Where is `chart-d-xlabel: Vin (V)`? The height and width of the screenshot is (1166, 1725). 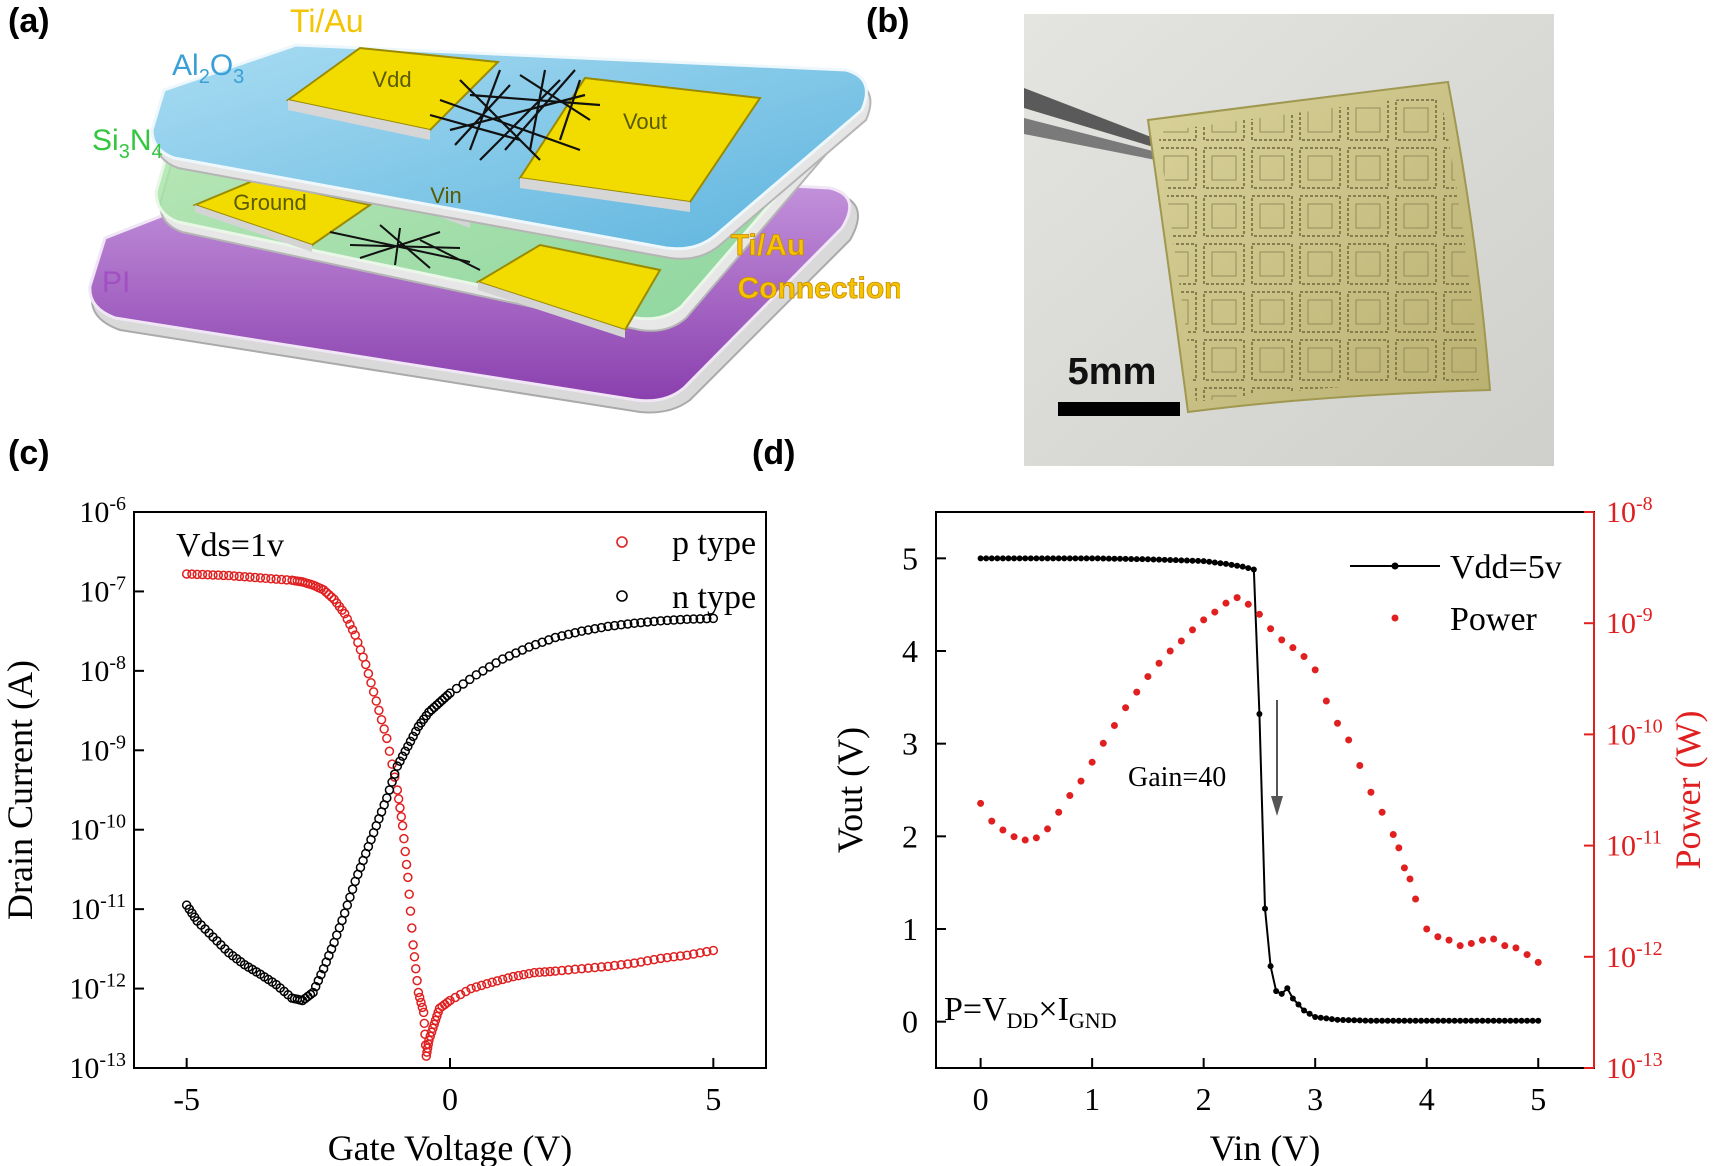
chart-d-xlabel: Vin (V) is located at coordinates (1265, 1147).